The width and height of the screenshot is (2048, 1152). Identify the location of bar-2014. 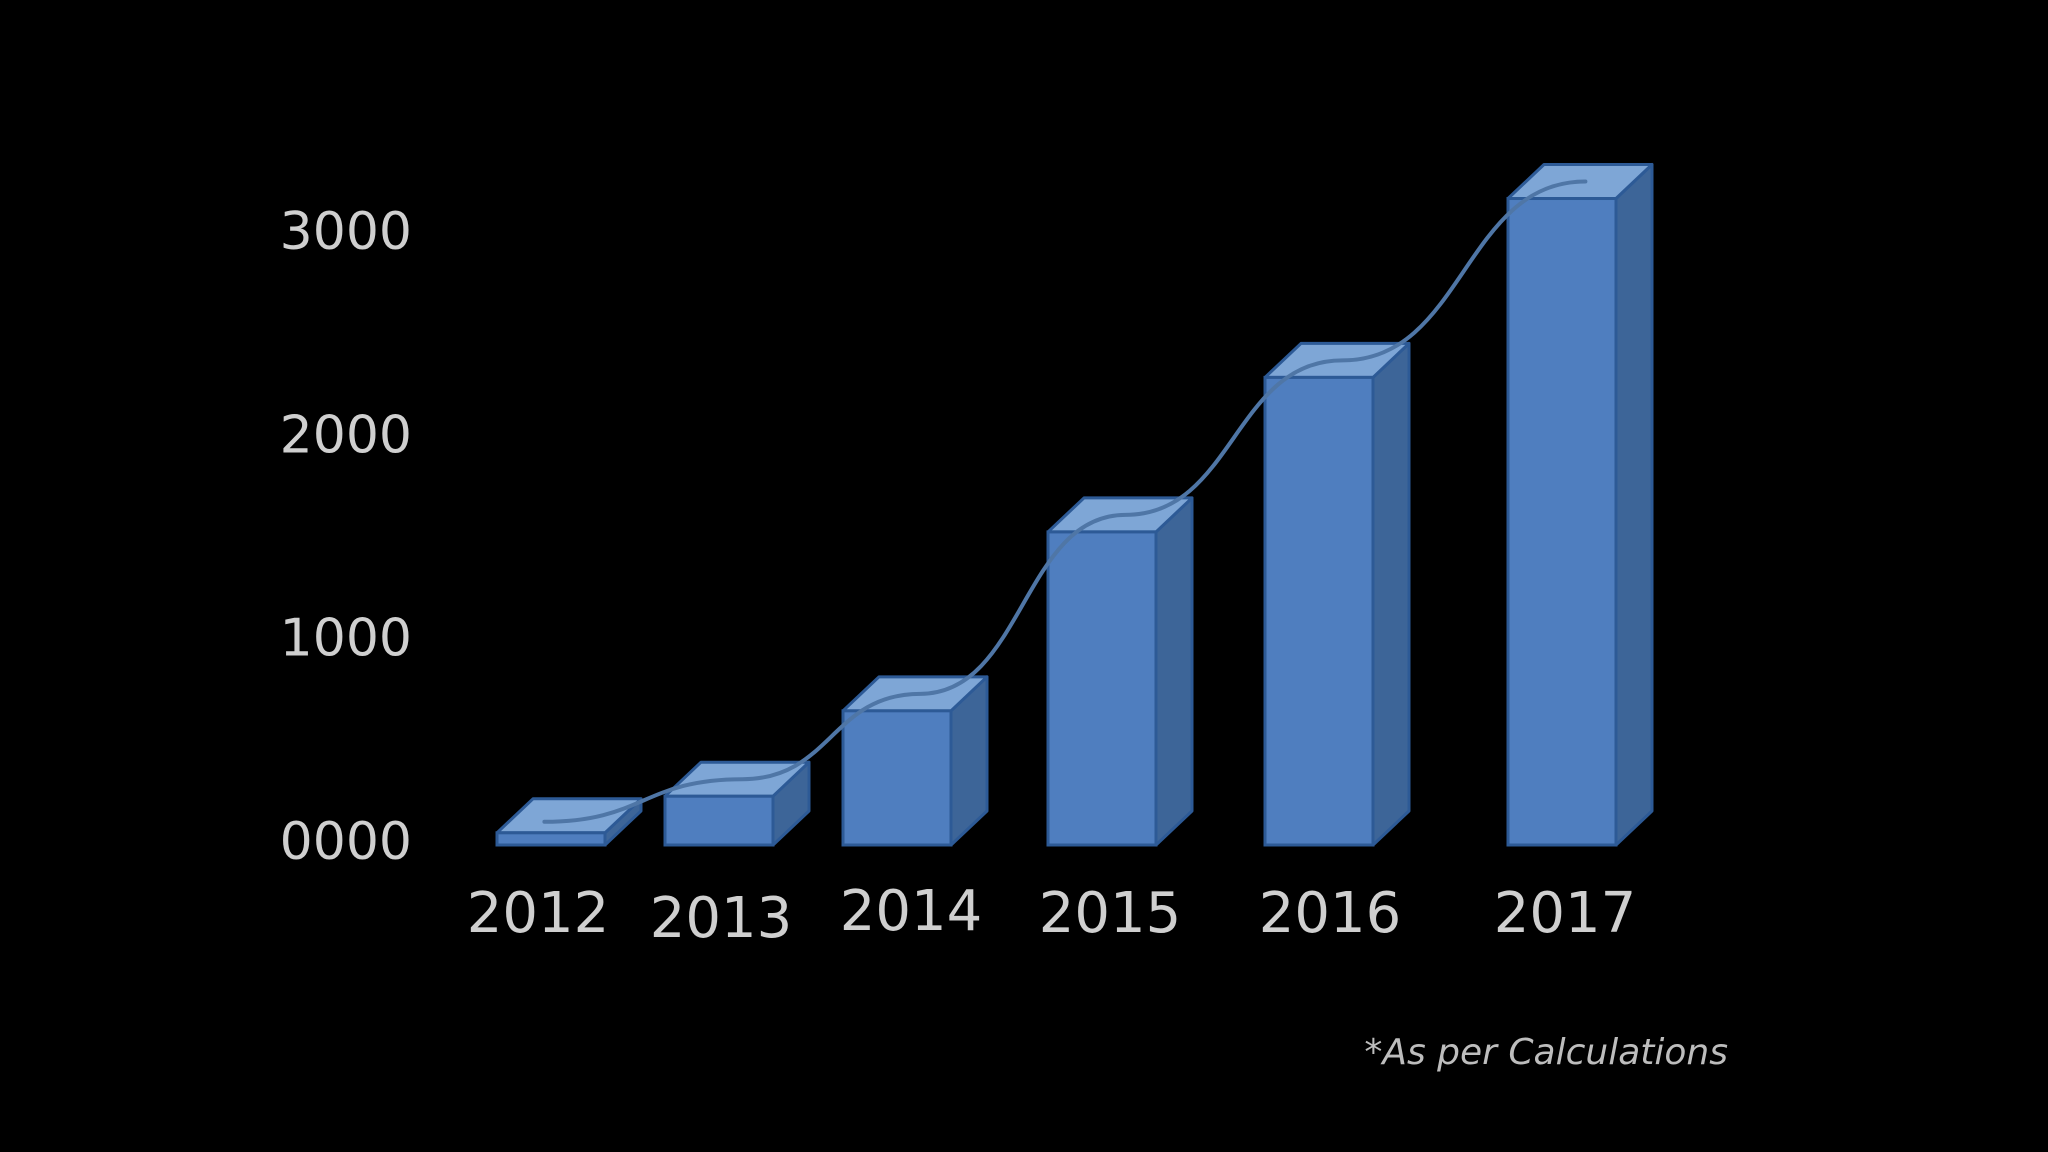
(915, 761).